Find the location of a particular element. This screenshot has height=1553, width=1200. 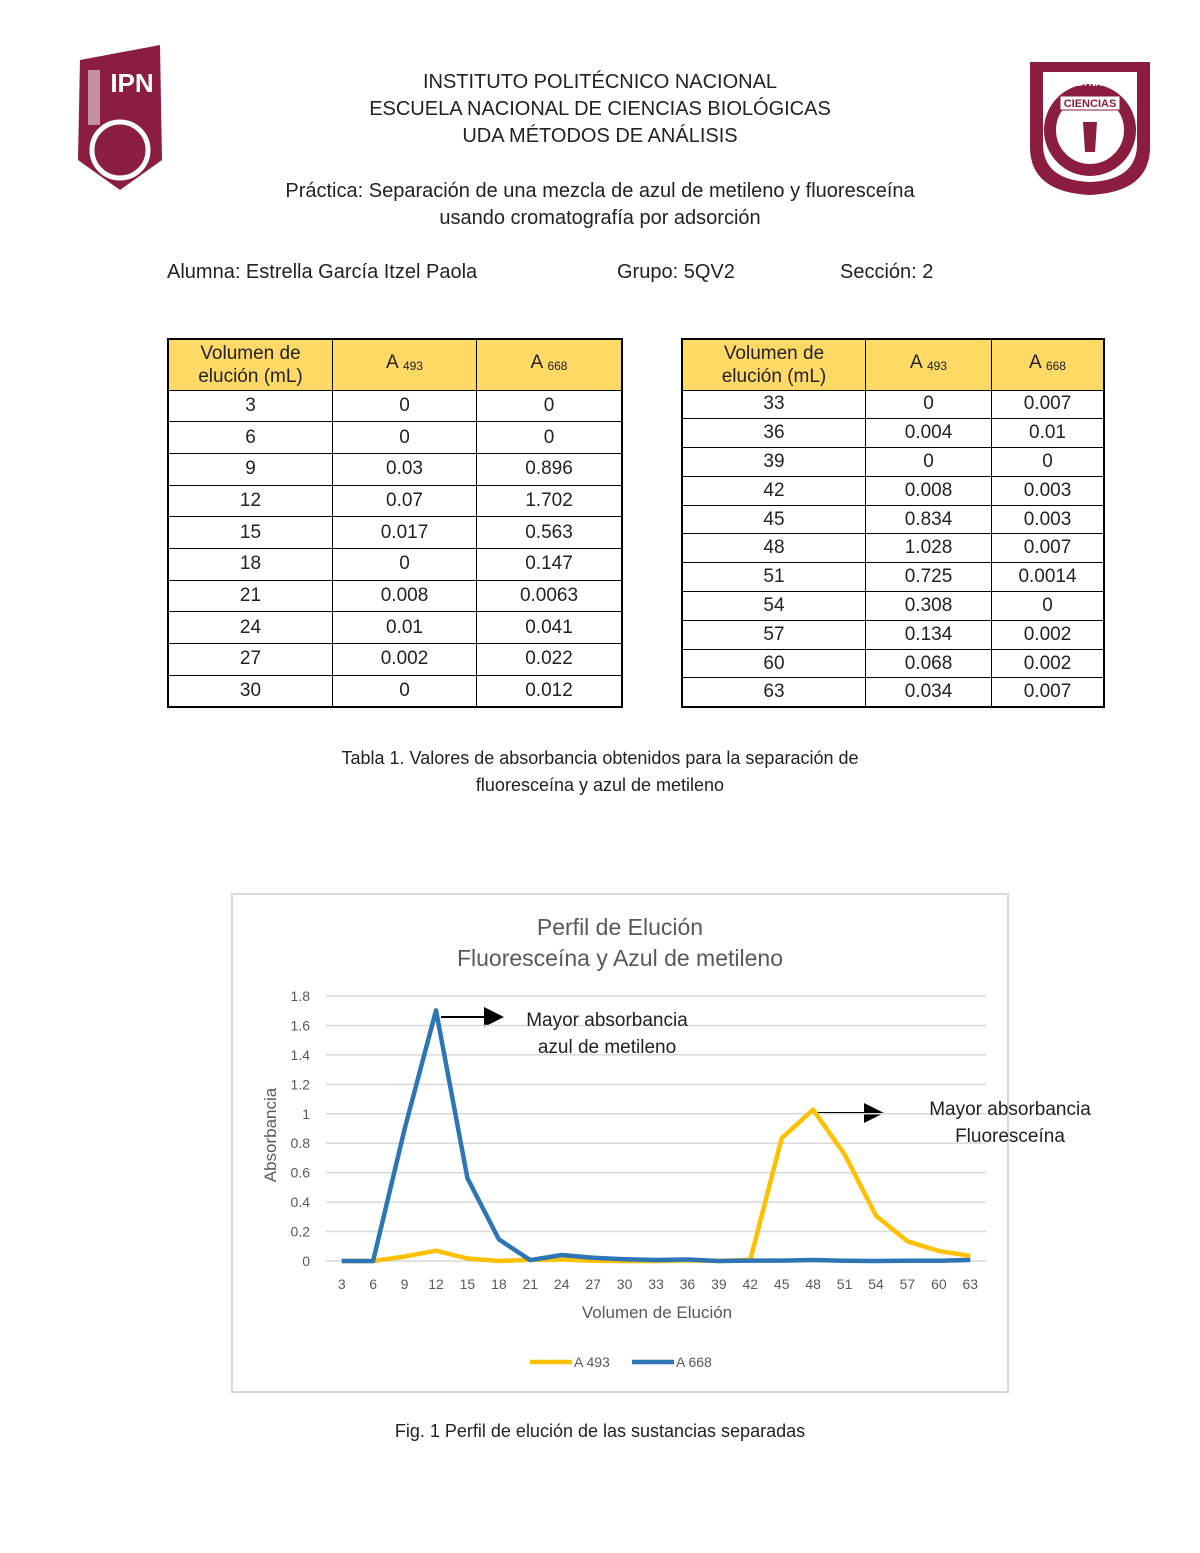

x-tick-label: 18 is located at coordinates (499, 1284).